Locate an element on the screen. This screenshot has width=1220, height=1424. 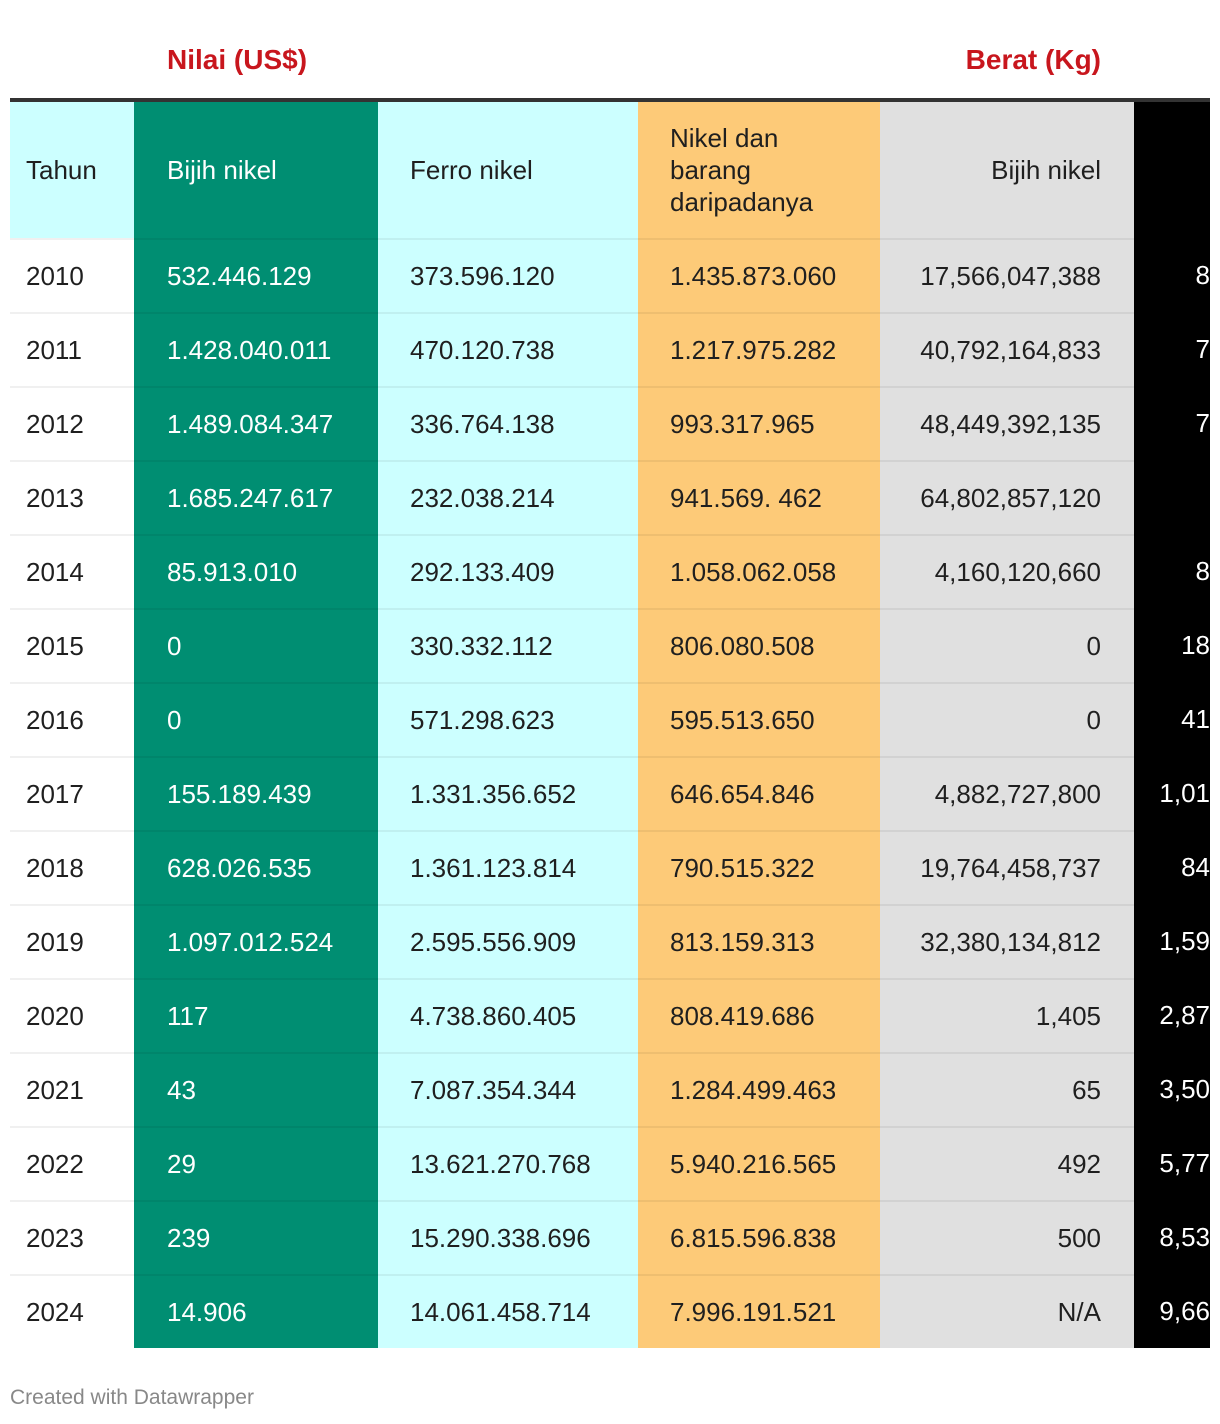
table-cell: 2024 is located at coordinates (72, 1311).